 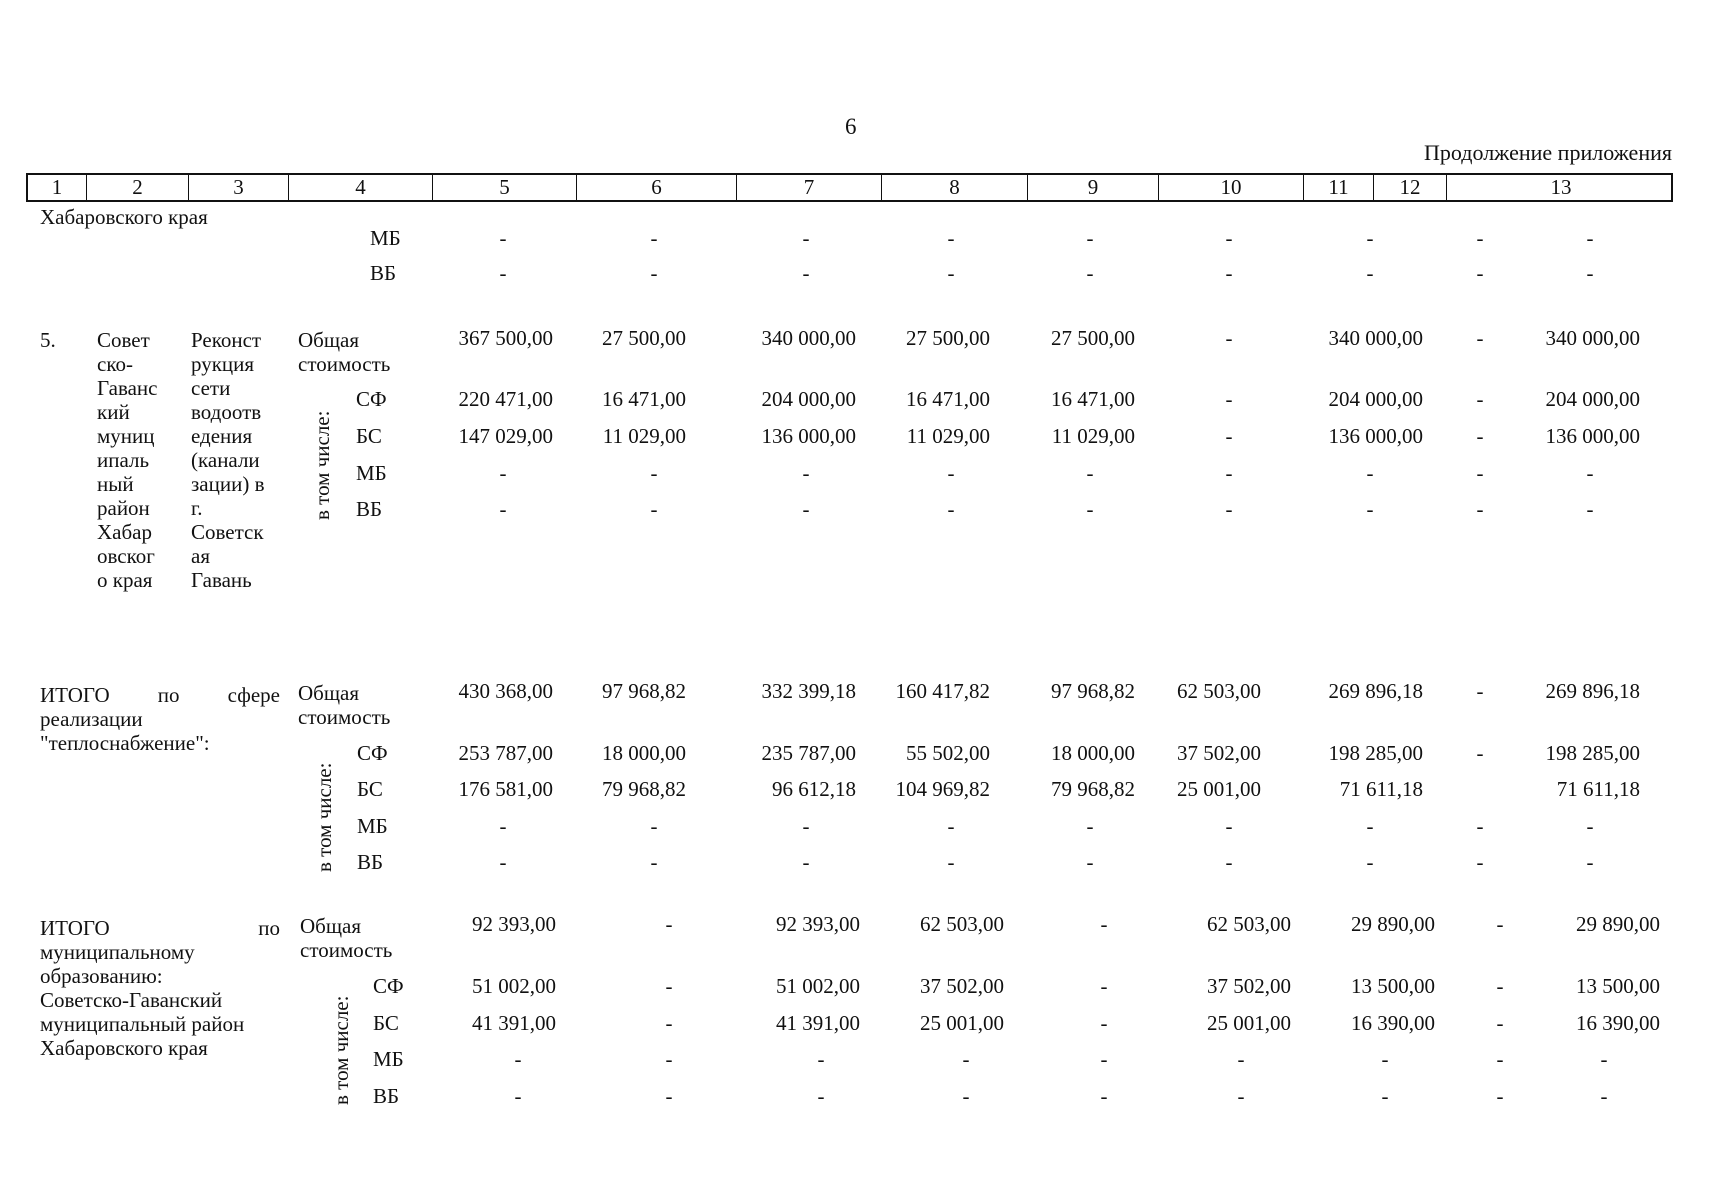 I want to click on block2-row1-value-8: 104 969,82, so click(x=943, y=789).